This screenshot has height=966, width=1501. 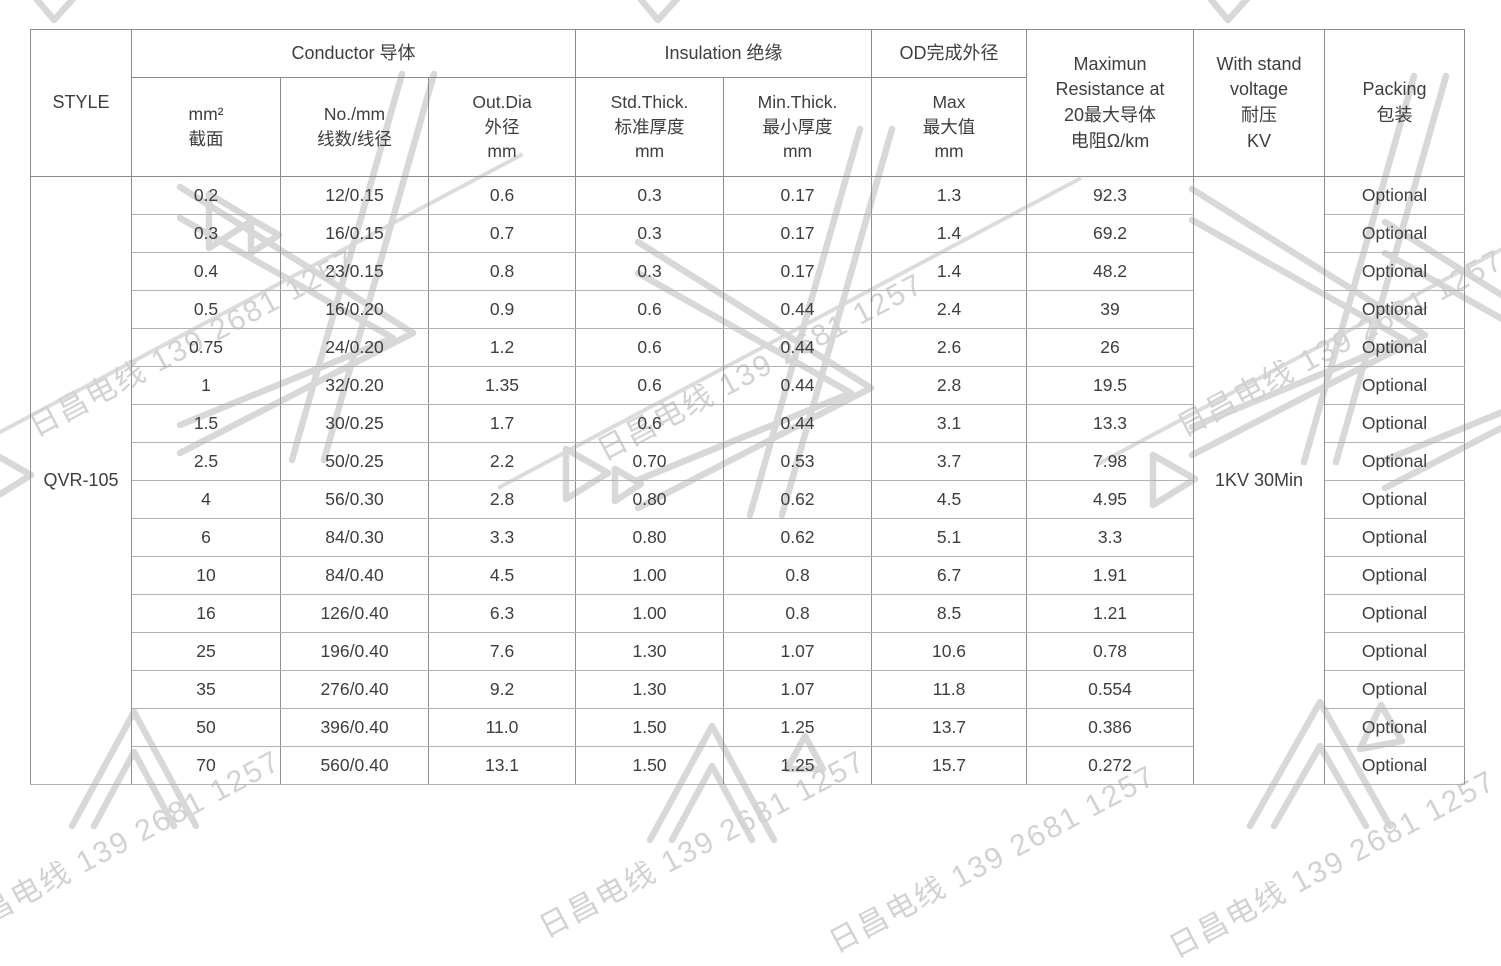 What do you see at coordinates (354, 575) in the screenshot?
I see `cell-strands: 84/0.40` at bounding box center [354, 575].